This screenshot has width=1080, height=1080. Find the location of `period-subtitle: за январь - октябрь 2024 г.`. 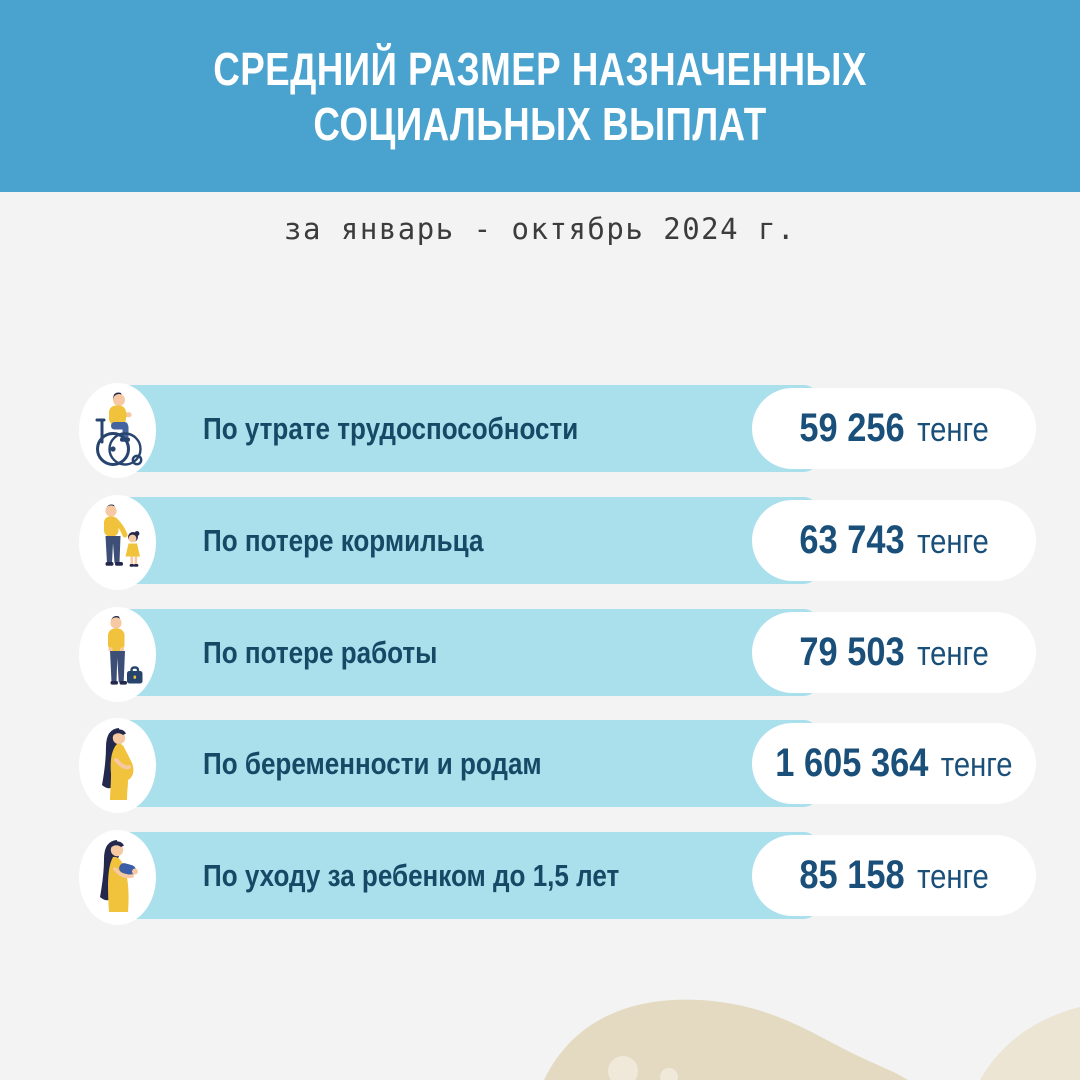

period-subtitle: за январь - октябрь 2024 г. is located at coordinates (540, 229).